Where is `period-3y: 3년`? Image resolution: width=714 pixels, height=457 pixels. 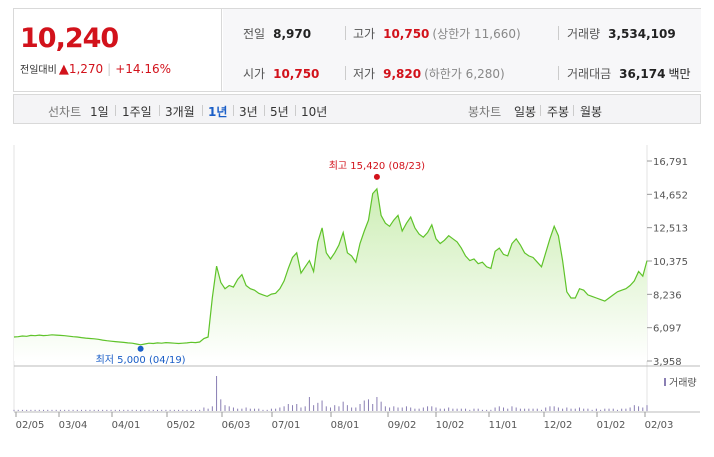 period-3y: 3년 is located at coordinates (248, 112).